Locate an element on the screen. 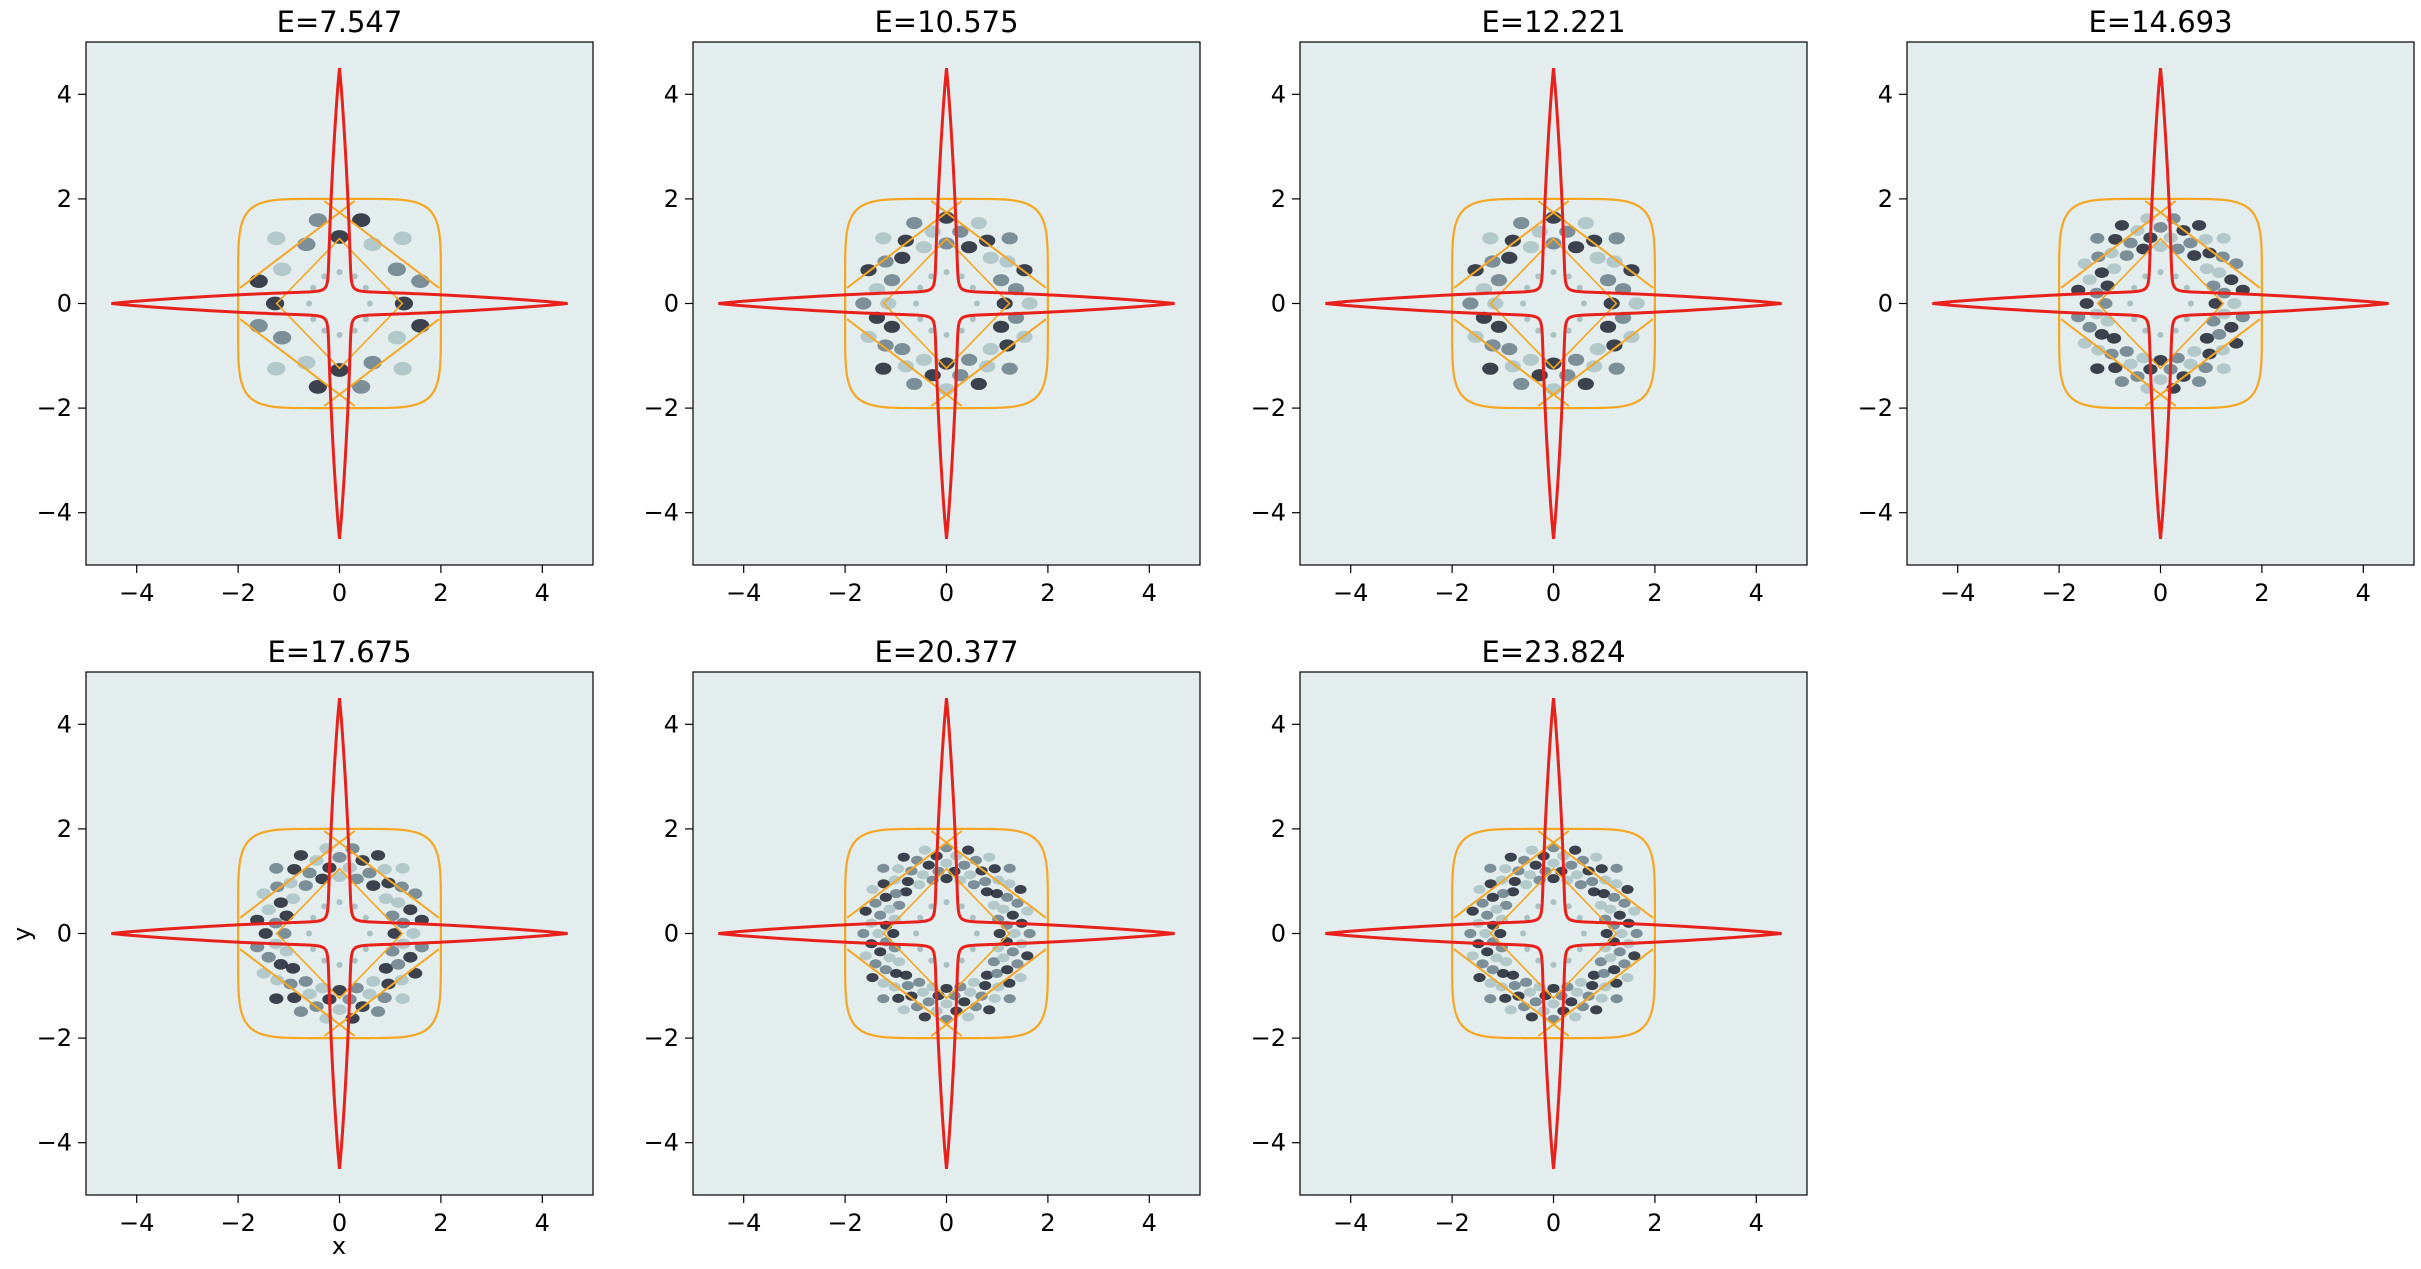 The width and height of the screenshot is (2421, 1269). panel-2: −4 −2 0 2 4 −4 −2 0 2 4 E=10.575 is located at coordinates (922, 306).